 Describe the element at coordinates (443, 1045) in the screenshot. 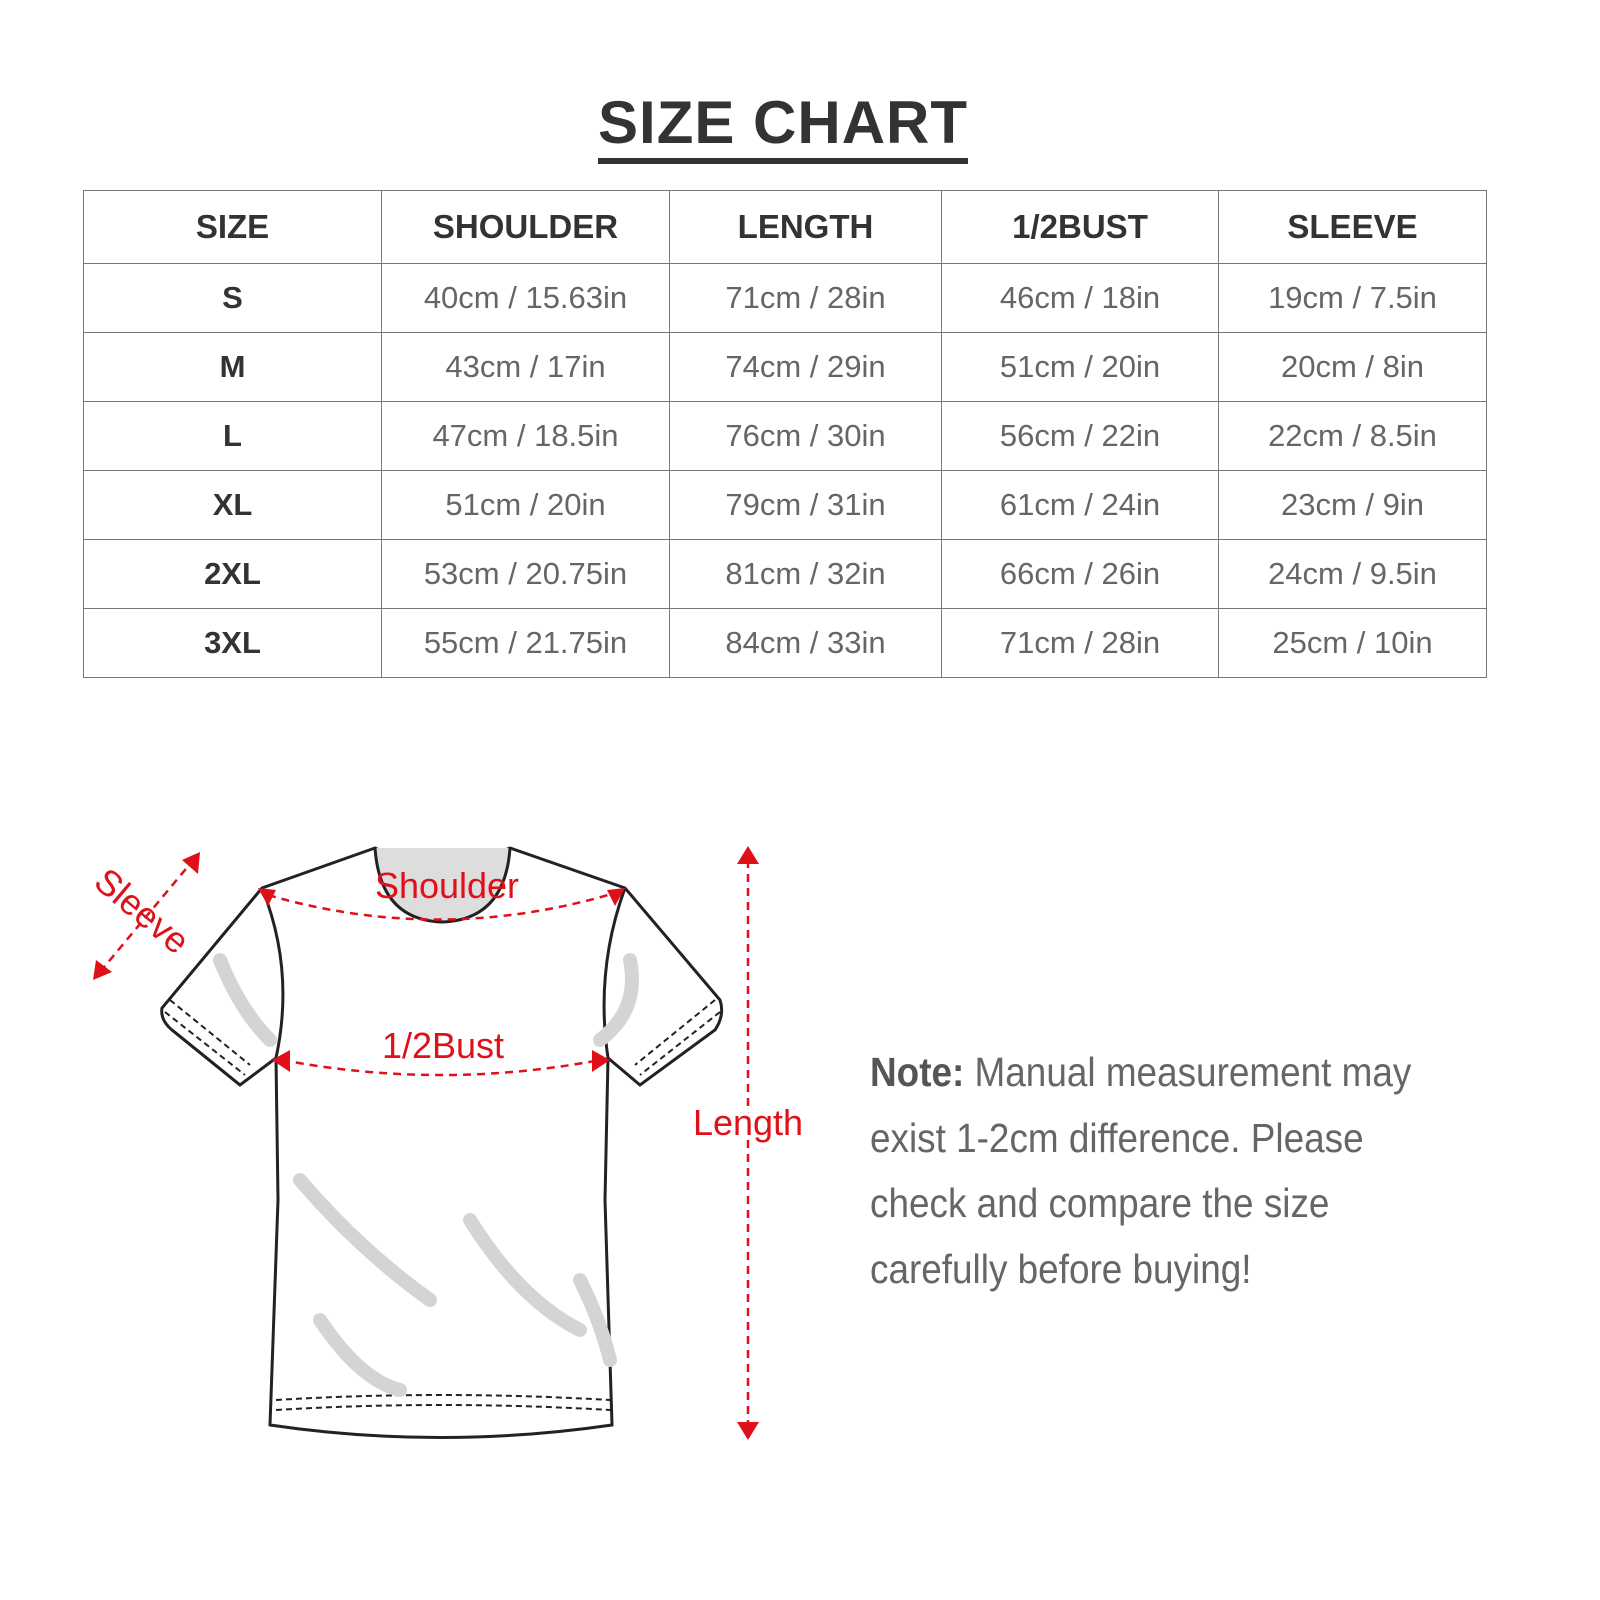

I see `bust-label: 1/2Bust` at that location.